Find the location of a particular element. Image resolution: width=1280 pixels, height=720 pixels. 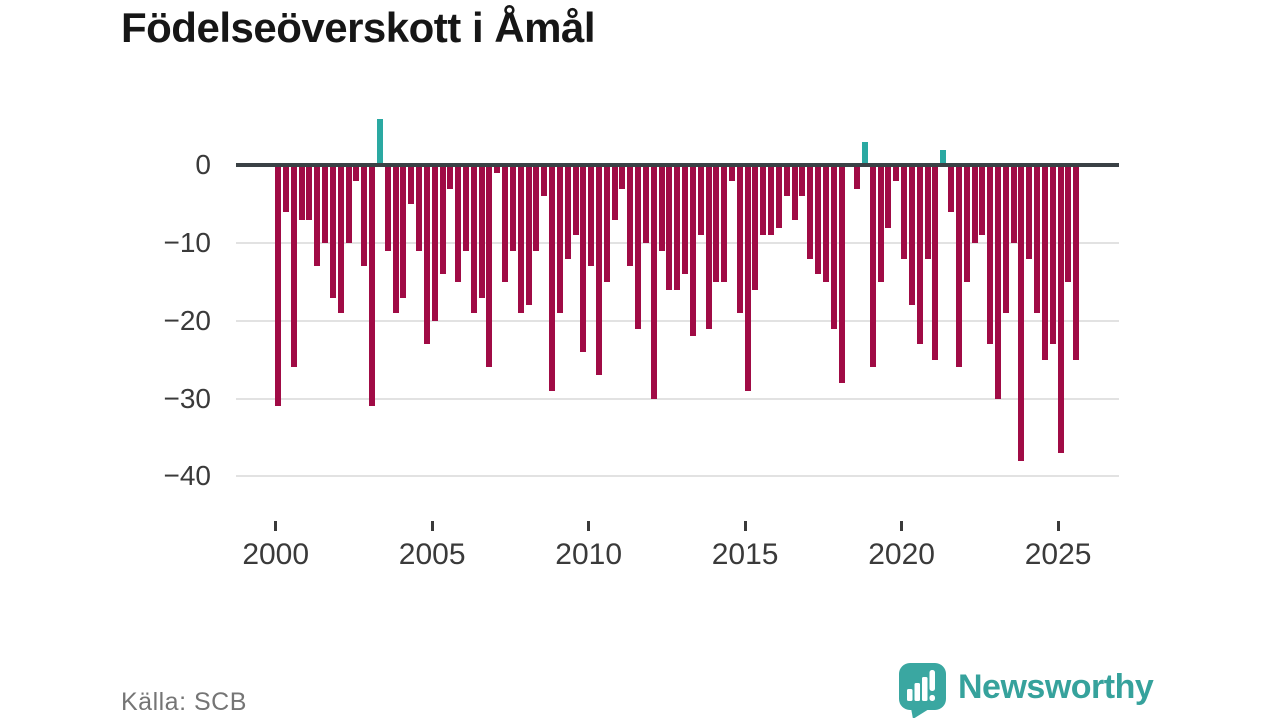

y-axis-label: −10 is located at coordinates (187, 243).